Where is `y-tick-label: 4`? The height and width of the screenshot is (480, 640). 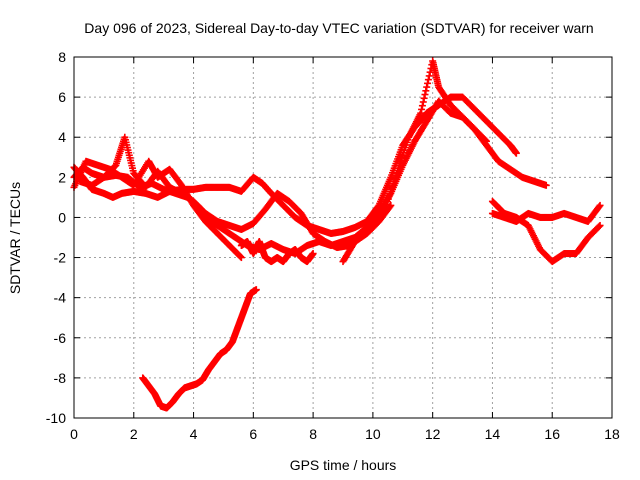 y-tick-label: 4 is located at coordinates (62, 137).